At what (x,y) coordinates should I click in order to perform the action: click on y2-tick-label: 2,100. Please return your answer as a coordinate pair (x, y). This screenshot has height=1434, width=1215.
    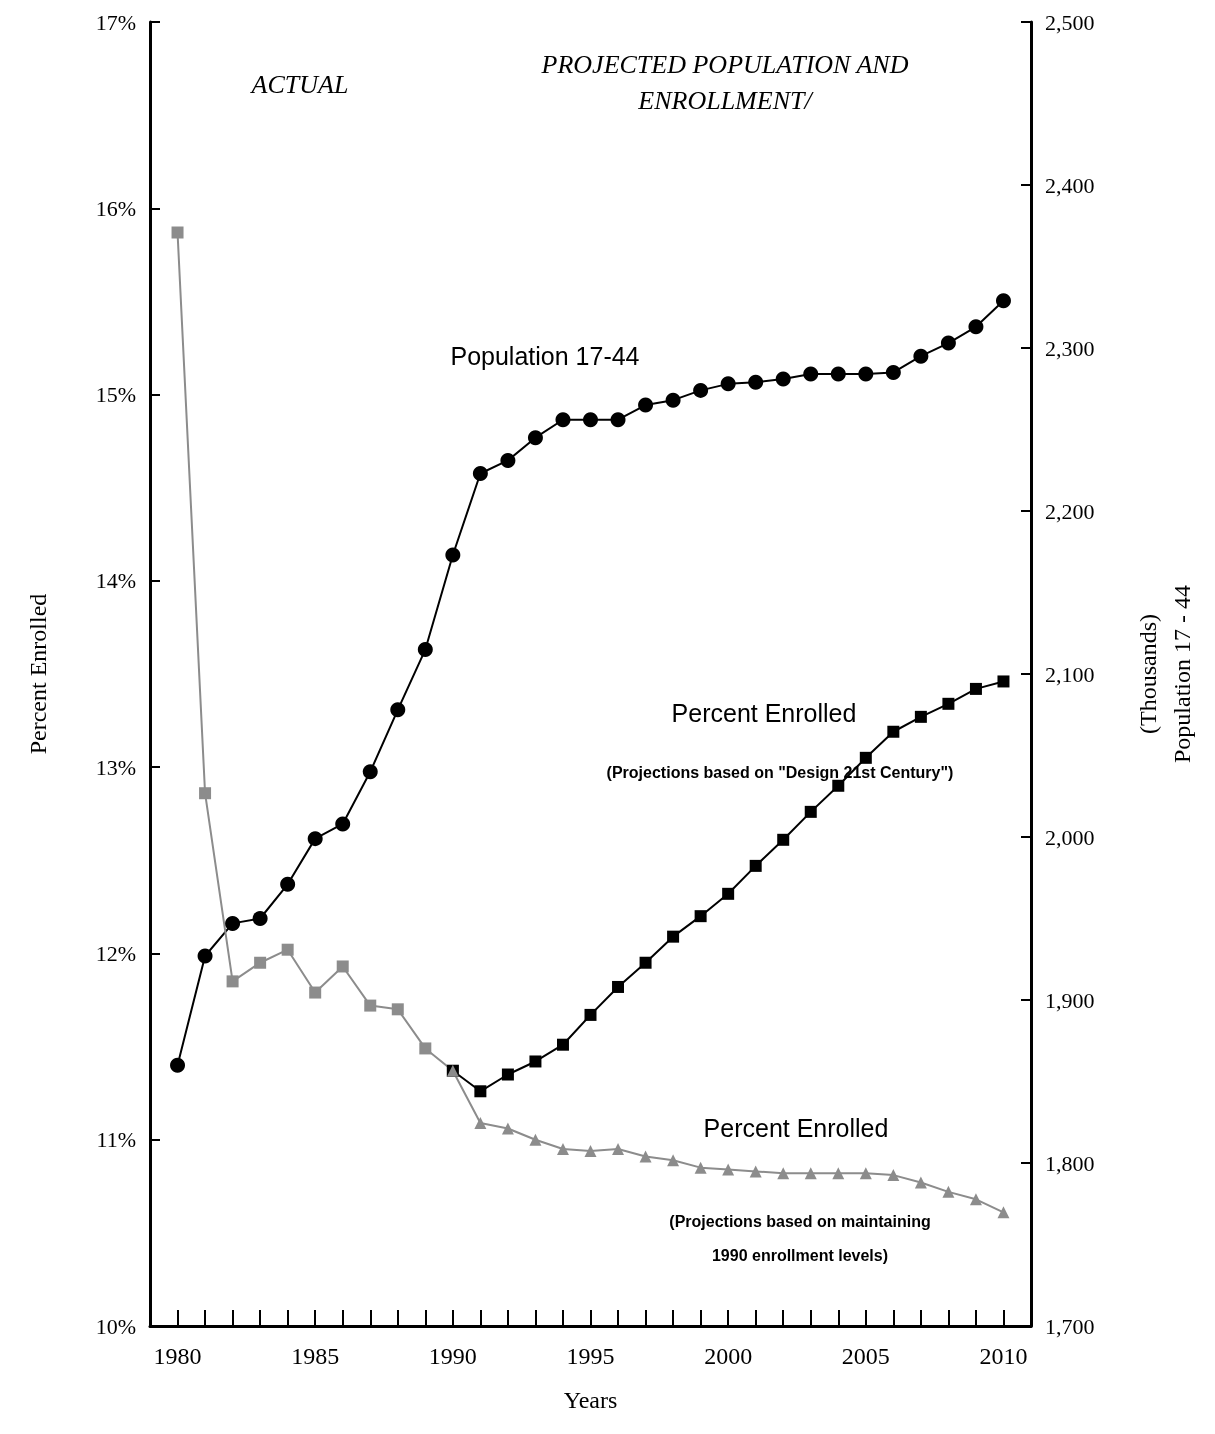
    Looking at the image, I should click on (1070, 674).